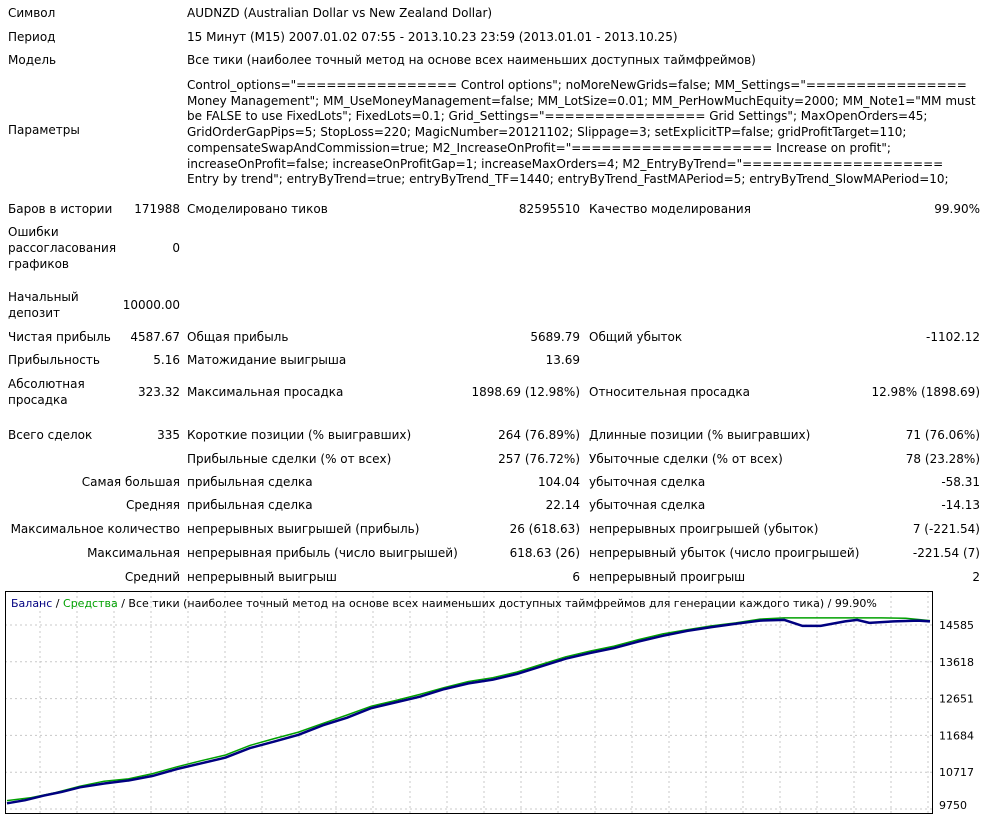  What do you see at coordinates (33, 232) in the screenshot?
I see `mismatch-label-1: Ошибки` at bounding box center [33, 232].